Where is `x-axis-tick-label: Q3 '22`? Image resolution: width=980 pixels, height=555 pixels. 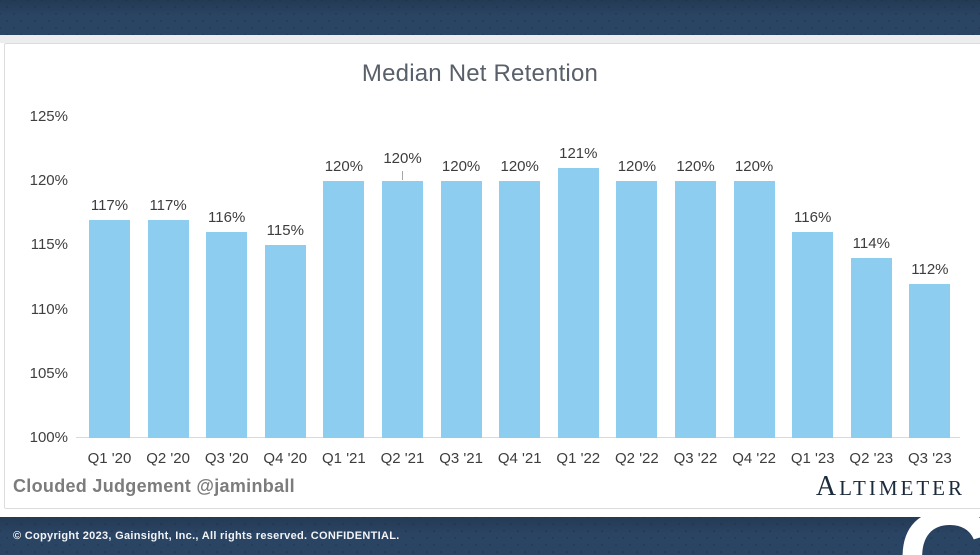 x-axis-tick-label: Q3 '22 is located at coordinates (695, 458).